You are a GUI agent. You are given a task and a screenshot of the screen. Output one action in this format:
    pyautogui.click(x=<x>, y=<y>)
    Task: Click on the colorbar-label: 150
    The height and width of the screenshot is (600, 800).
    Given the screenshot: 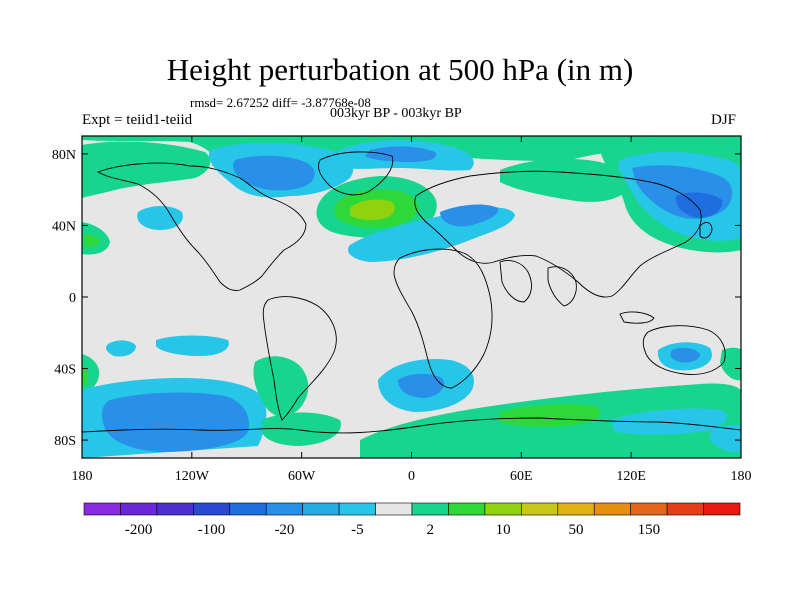 What is the action you would take?
    pyautogui.click(x=649, y=530)
    